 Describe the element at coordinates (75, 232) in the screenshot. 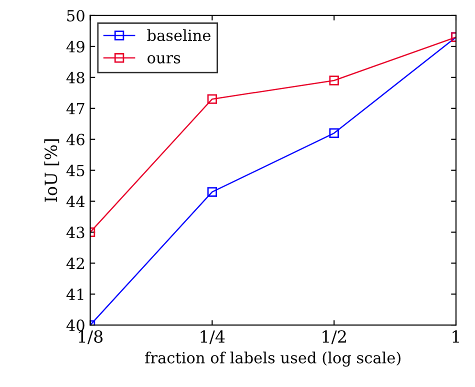

I see `y-tick-label: 43` at that location.